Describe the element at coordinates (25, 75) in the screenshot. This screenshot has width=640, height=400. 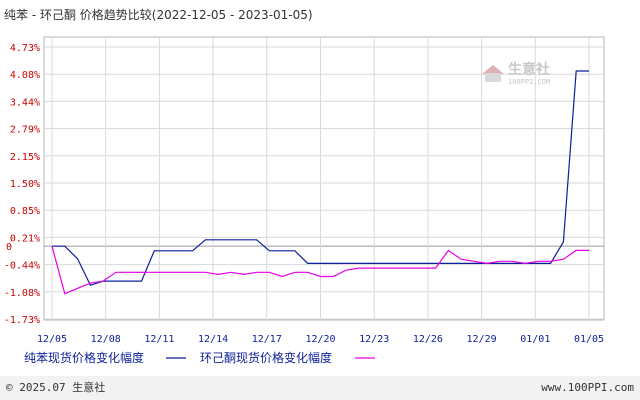
I see `y-tick-label: 4.08%` at that location.